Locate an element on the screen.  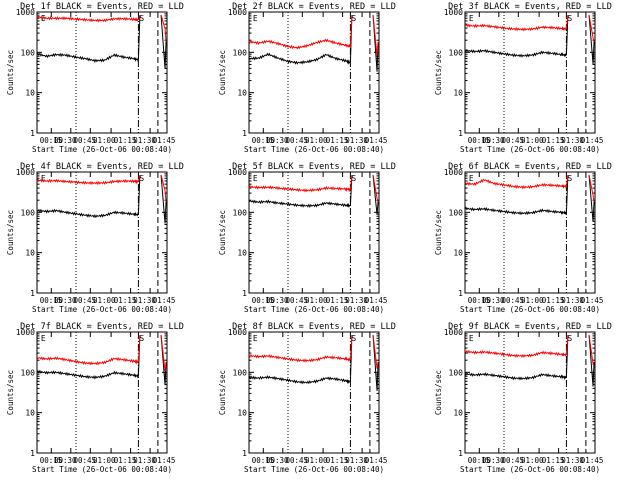
panel-title: Det 2f BLACK = Events, RED = LLD is located at coordinates (314, 7).